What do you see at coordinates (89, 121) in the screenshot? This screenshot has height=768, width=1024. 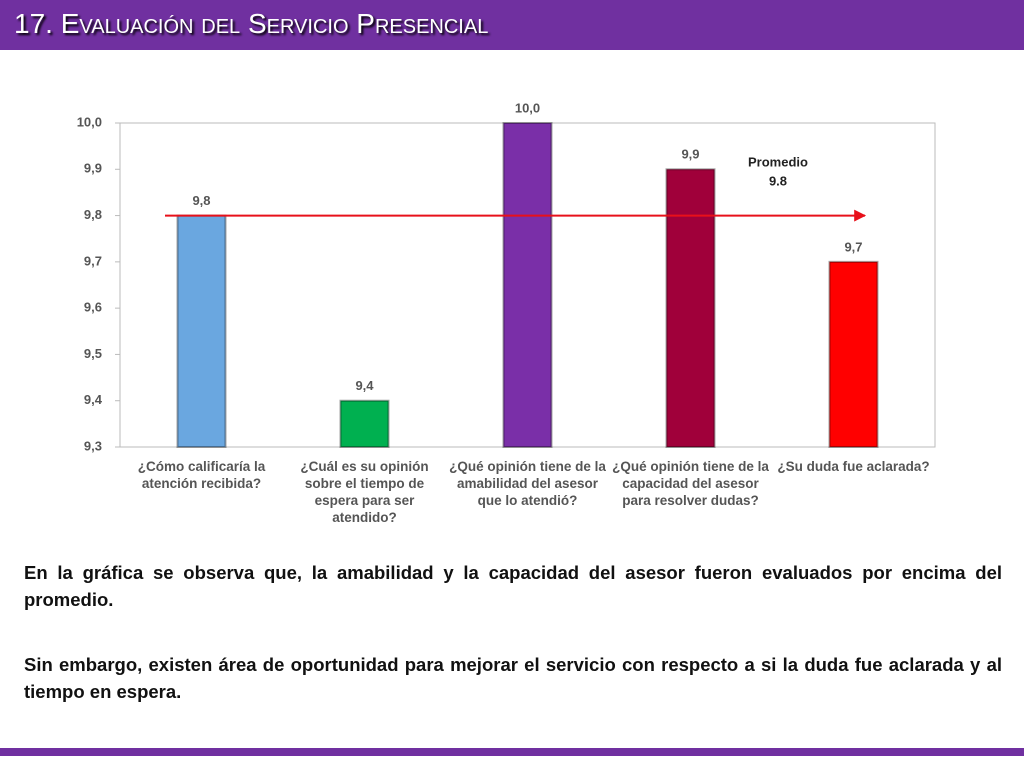 I see `y-tick-label: 10,0` at bounding box center [89, 121].